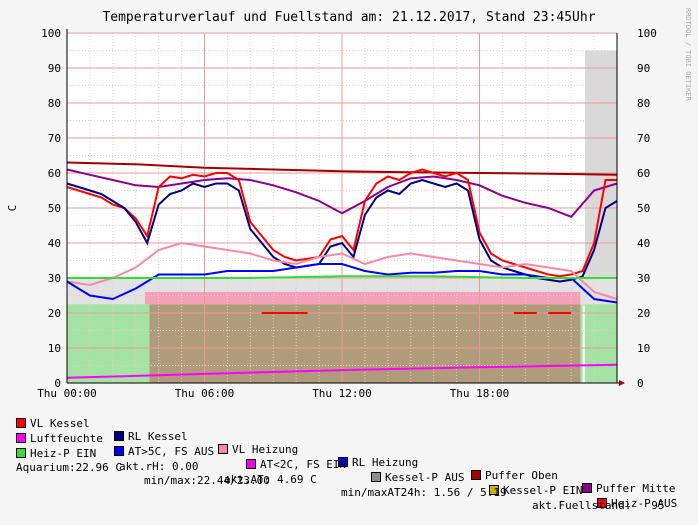  Describe the element at coordinates (362, 298) in the screenshot. I see `vl-heizung-band` at that location.